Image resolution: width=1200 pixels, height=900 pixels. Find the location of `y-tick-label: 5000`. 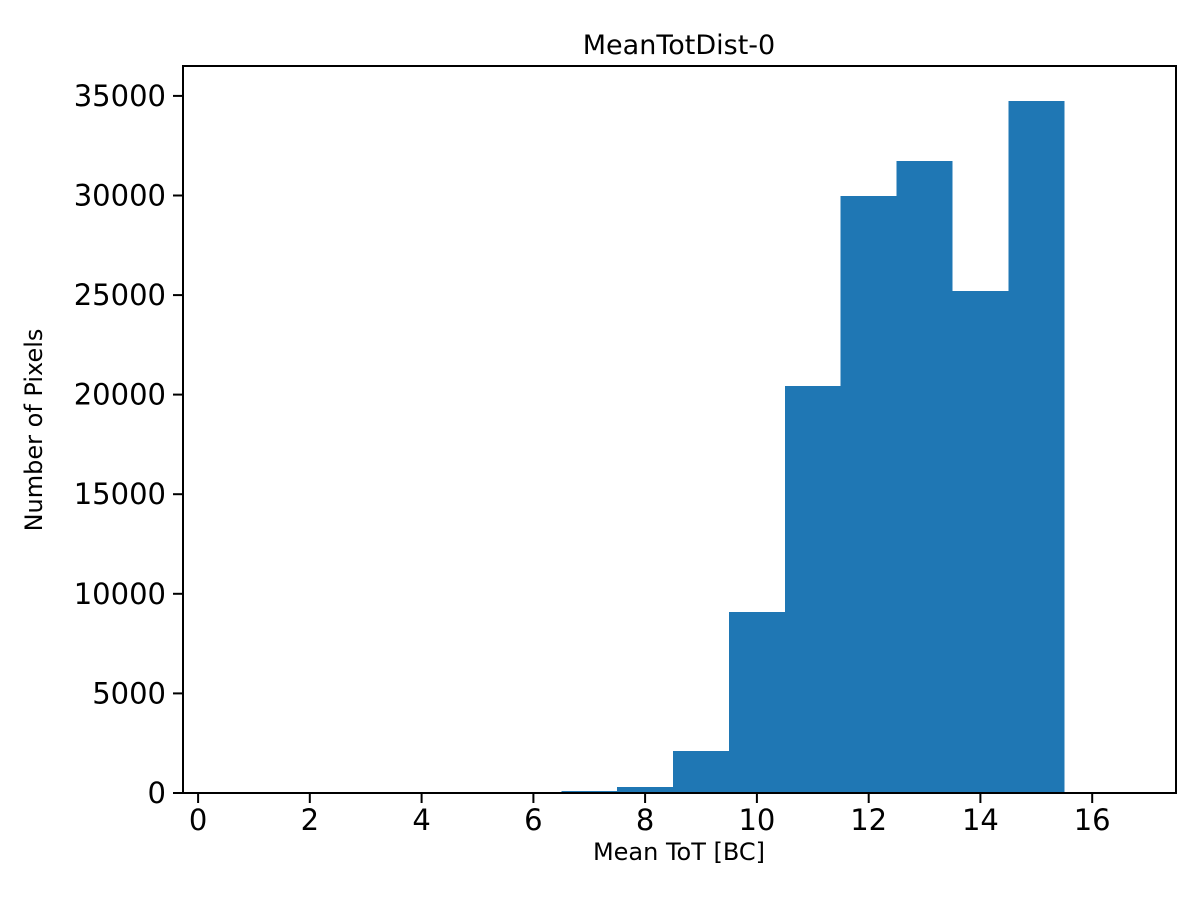

y-tick-label: 5000 is located at coordinates (129, 693).